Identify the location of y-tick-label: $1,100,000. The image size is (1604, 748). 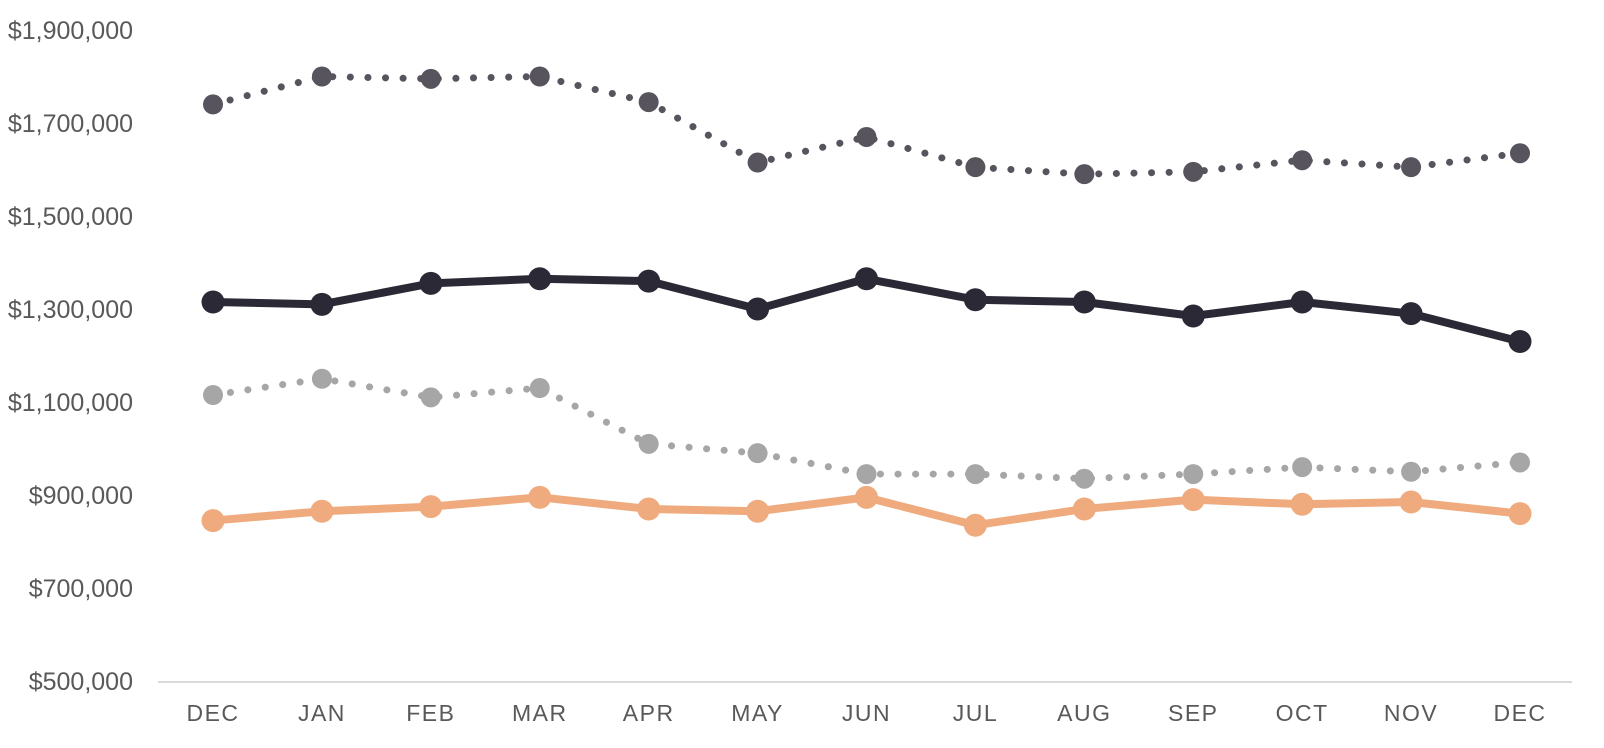
(70, 403).